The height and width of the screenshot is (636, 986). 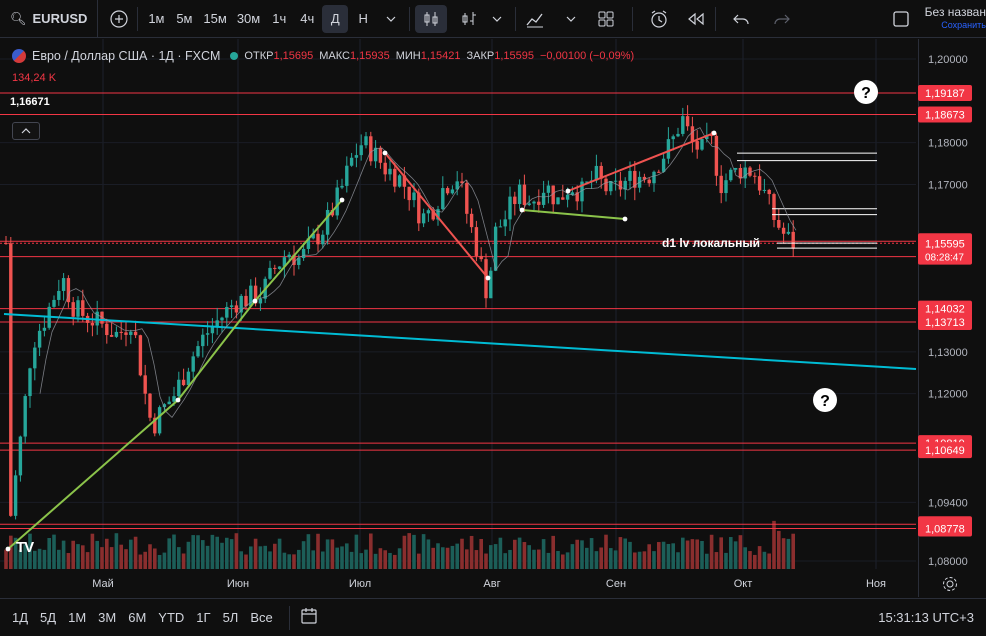 I want to click on legend-title: Евро / Доллар США · 1Д · FXCM, so click(x=126, y=56).